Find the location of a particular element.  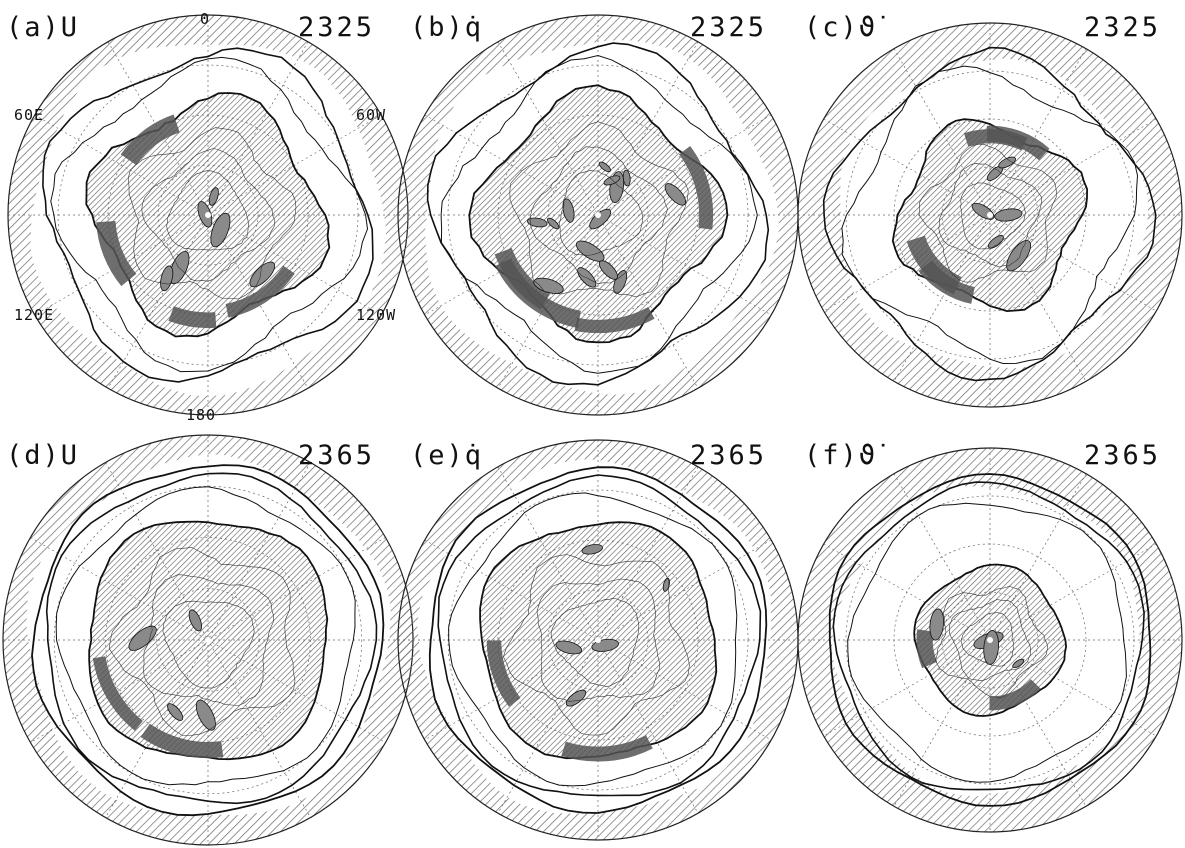

panel-f-label: (f)ϑ̇ is located at coordinates (844, 455).